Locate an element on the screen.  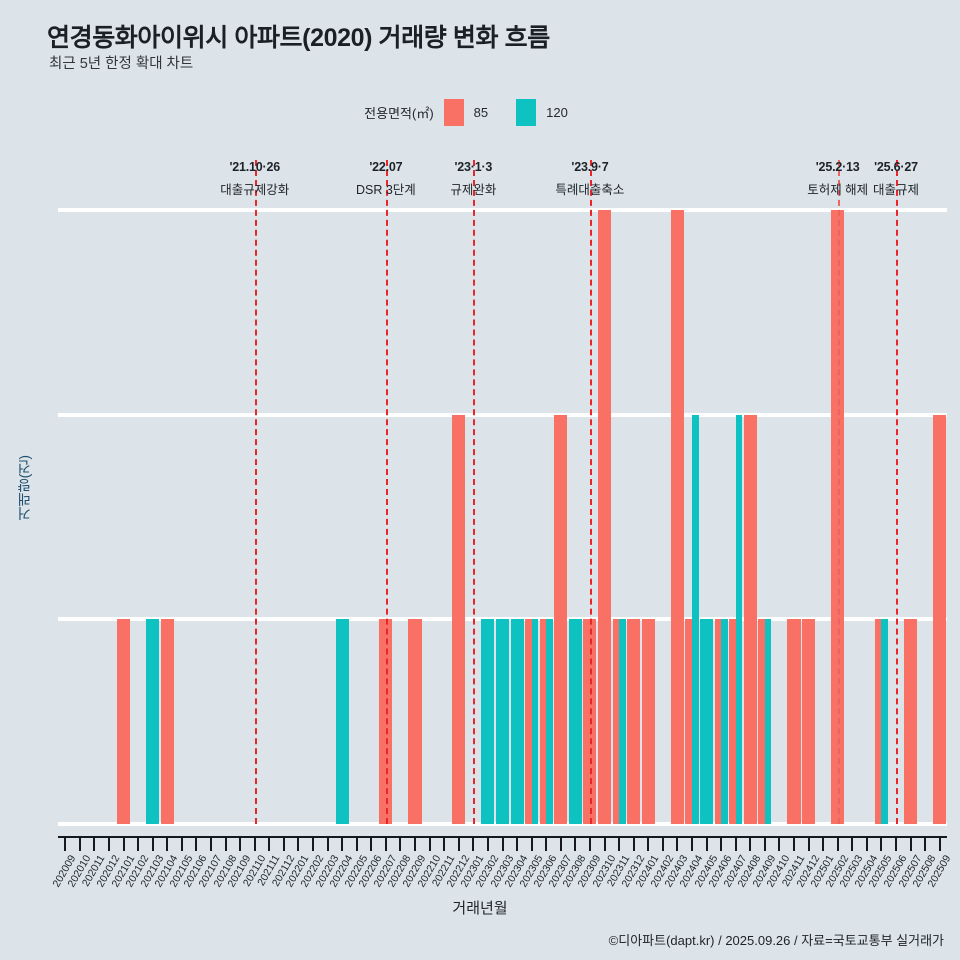
chart-legend: 전용면적(㎡) 85 120 is located at coordinates (480, 112).